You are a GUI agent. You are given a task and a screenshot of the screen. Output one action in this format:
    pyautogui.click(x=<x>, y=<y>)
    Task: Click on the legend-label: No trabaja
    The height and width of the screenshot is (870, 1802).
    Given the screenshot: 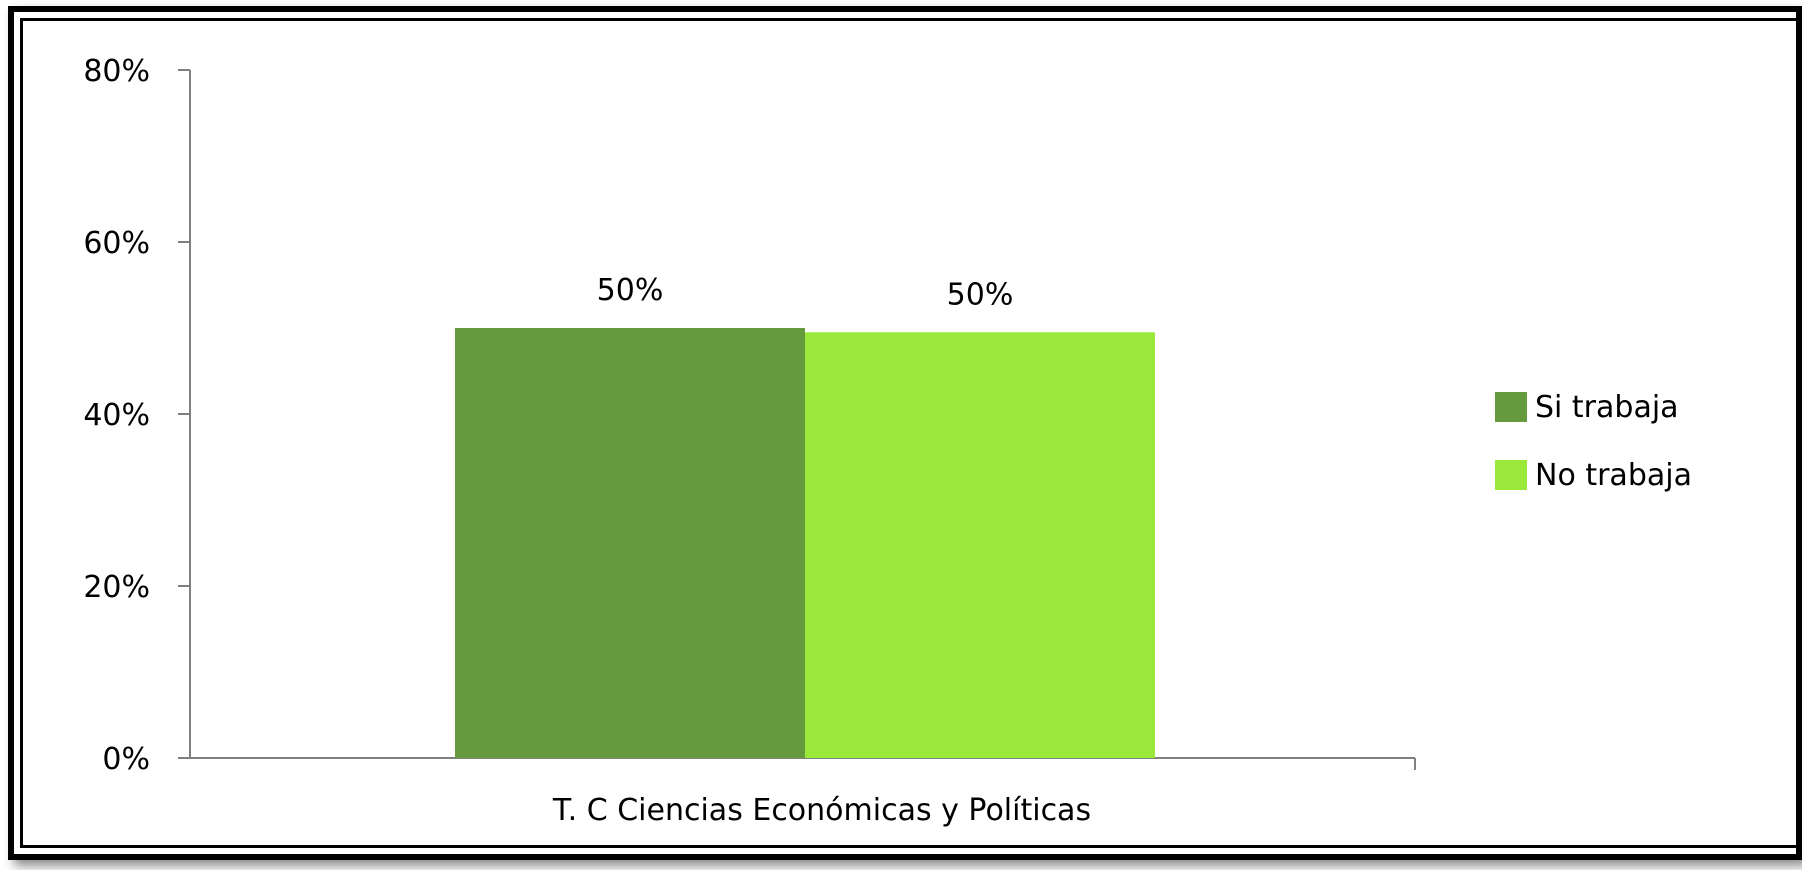 What is the action you would take?
    pyautogui.click(x=1613, y=475)
    